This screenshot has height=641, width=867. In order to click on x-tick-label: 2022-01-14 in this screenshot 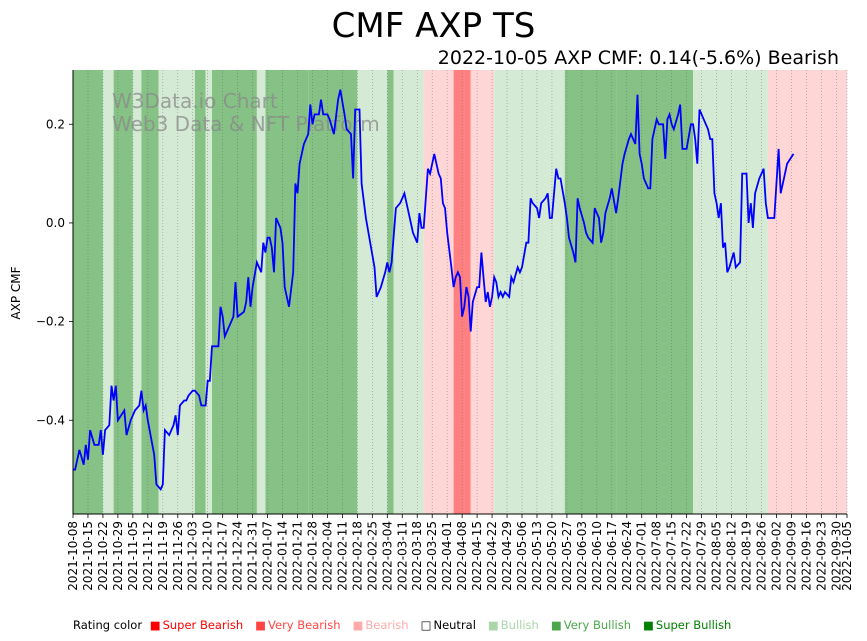, I will do `click(283, 556)`.